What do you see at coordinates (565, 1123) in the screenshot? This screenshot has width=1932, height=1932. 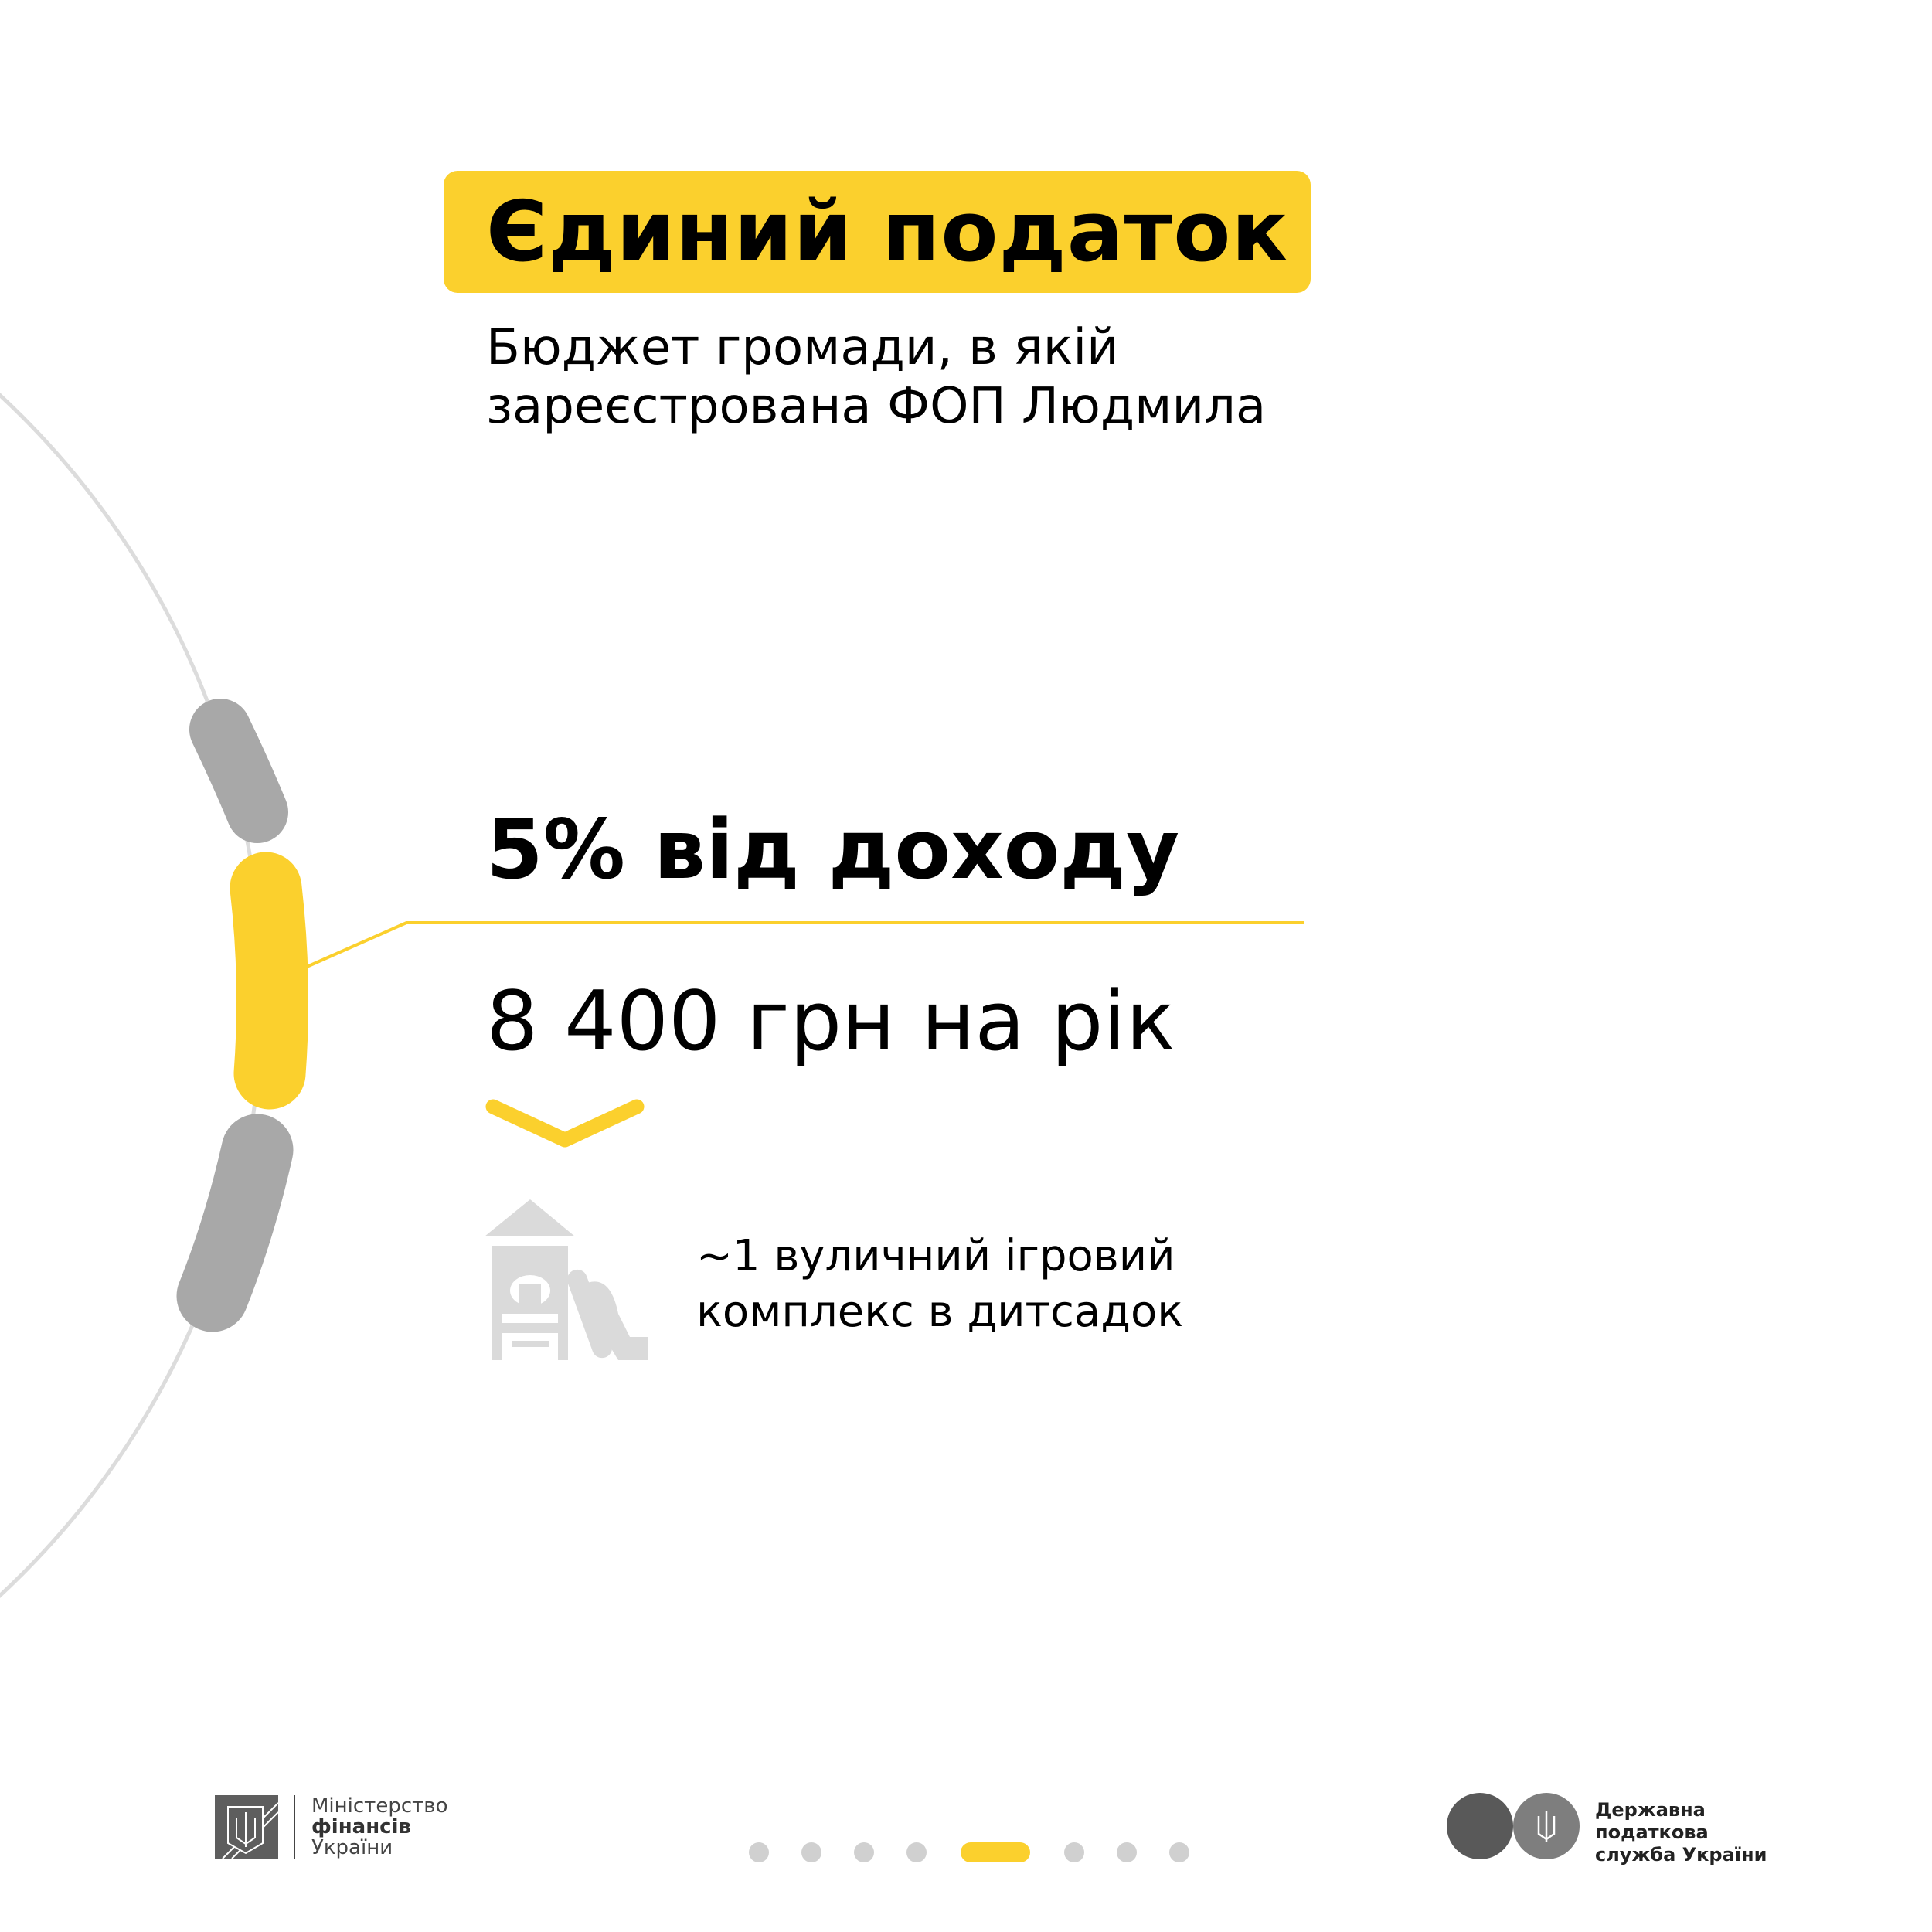 I see `chevron-down-icon` at bounding box center [565, 1123].